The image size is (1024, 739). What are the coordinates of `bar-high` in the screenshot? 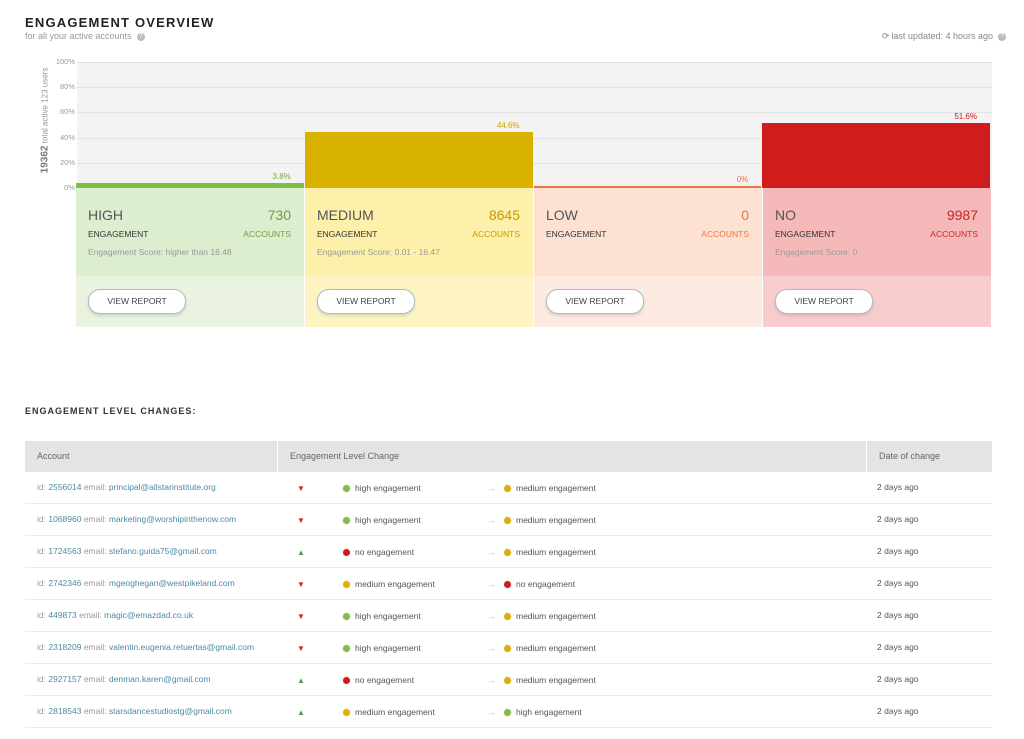 It's located at (190, 185).